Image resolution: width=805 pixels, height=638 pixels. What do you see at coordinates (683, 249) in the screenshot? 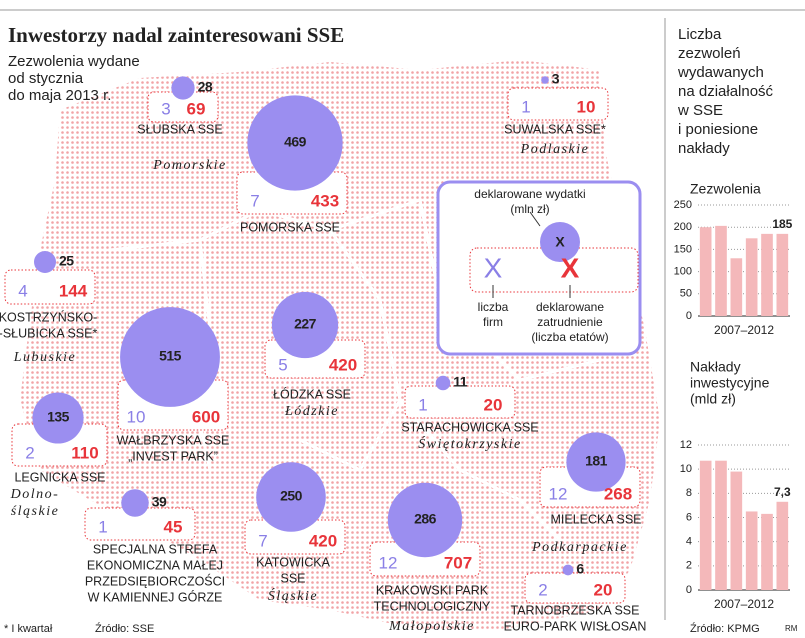
I see `y-tick-label: 150` at bounding box center [683, 249].